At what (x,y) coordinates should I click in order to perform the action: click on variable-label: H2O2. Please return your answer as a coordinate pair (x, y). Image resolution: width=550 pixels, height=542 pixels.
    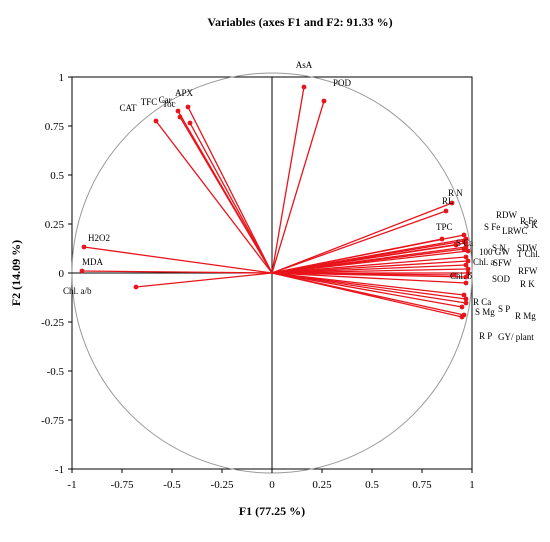
    Looking at the image, I should click on (99, 238).